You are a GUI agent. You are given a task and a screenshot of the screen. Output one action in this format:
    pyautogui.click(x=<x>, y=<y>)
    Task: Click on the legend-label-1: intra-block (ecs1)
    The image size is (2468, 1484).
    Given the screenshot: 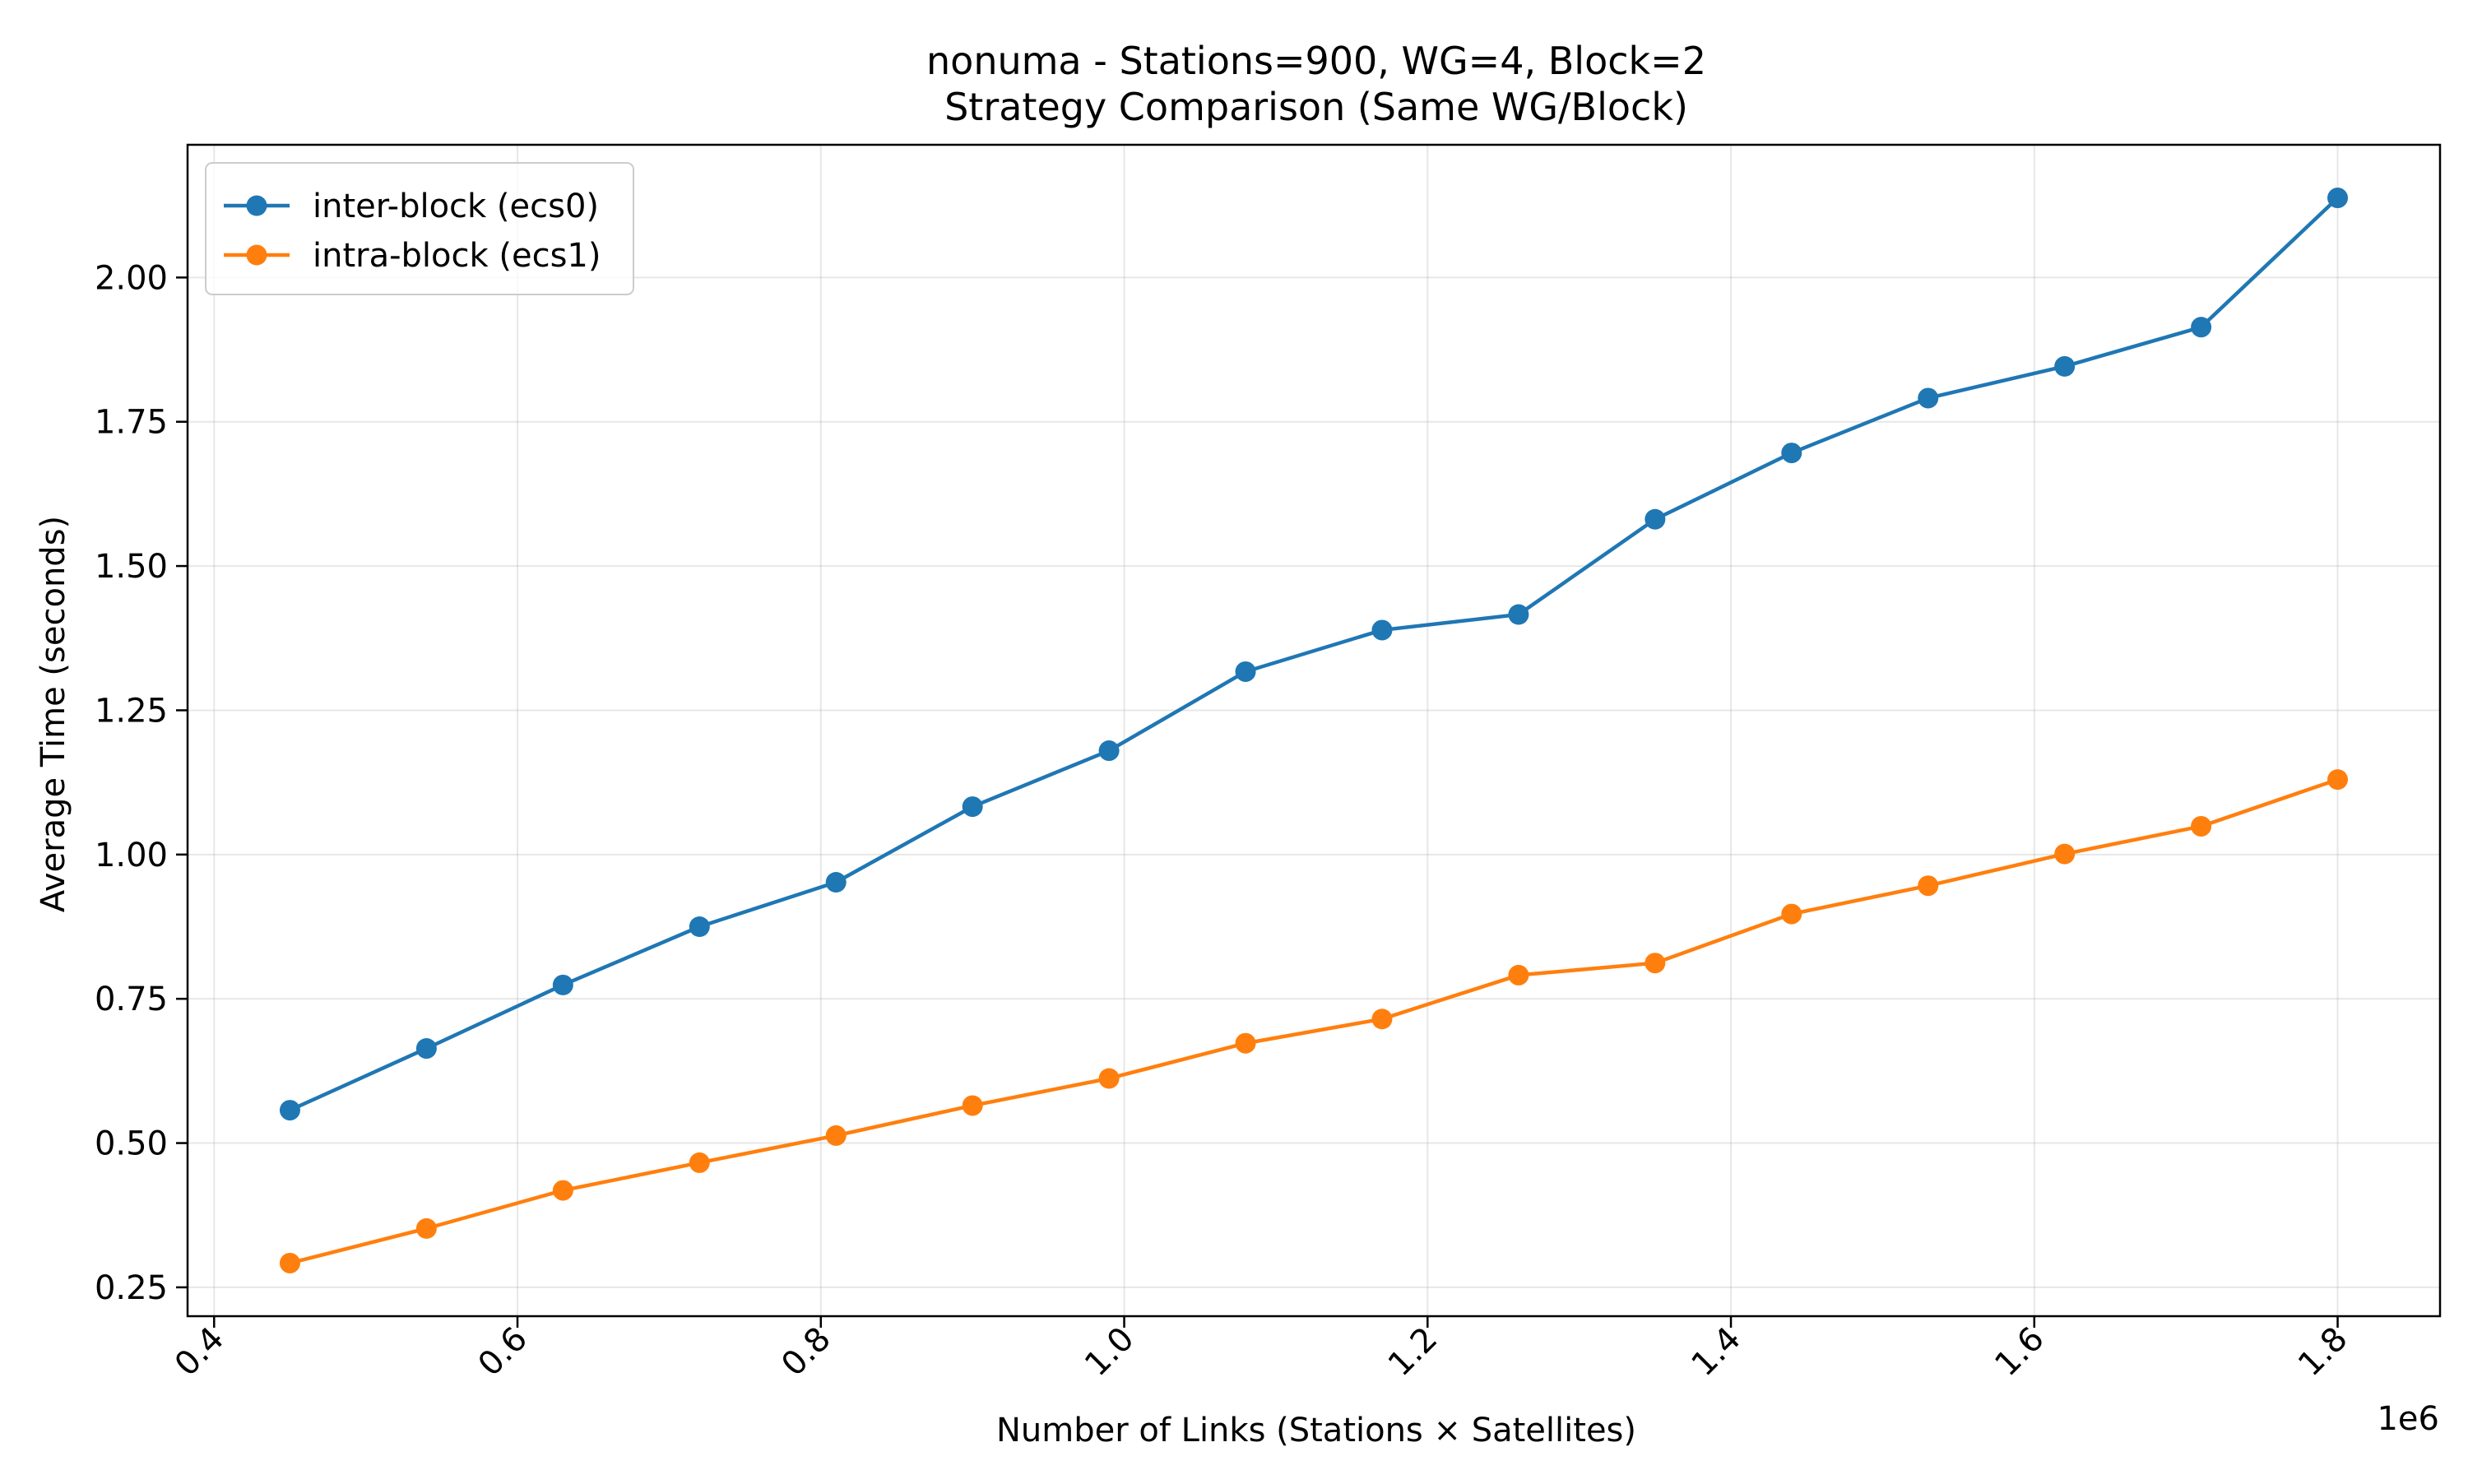 What is the action you would take?
    pyautogui.click(x=457, y=256)
    